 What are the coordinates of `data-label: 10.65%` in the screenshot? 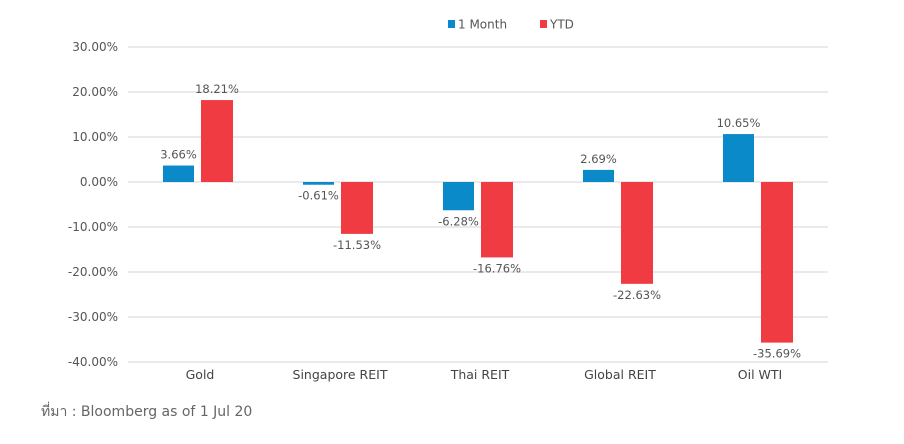 It's located at (739, 123).